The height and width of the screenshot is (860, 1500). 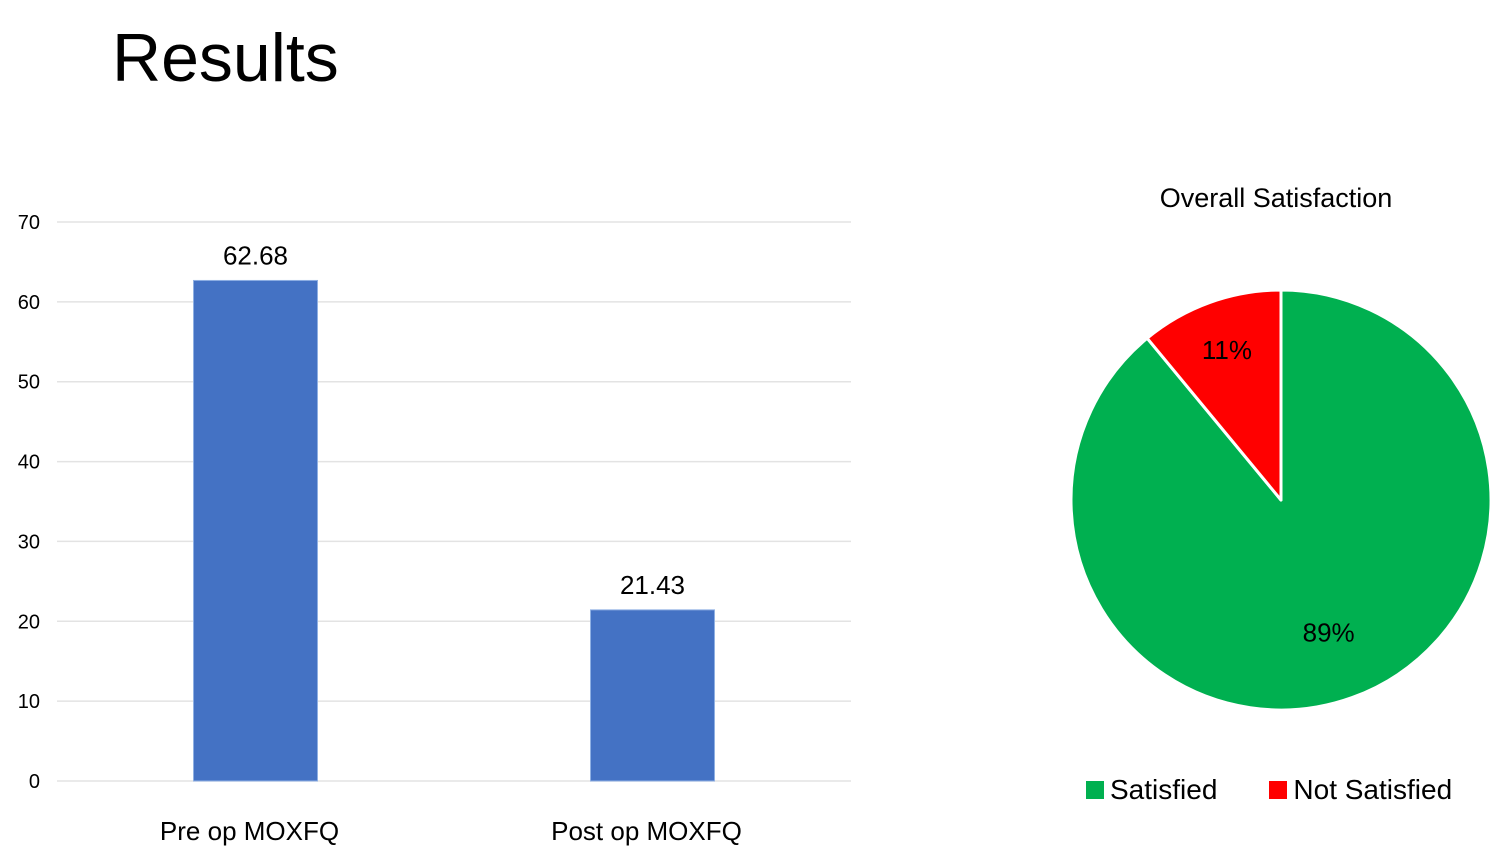 I want to click on y-tick-label: 0, so click(x=34, y=782).